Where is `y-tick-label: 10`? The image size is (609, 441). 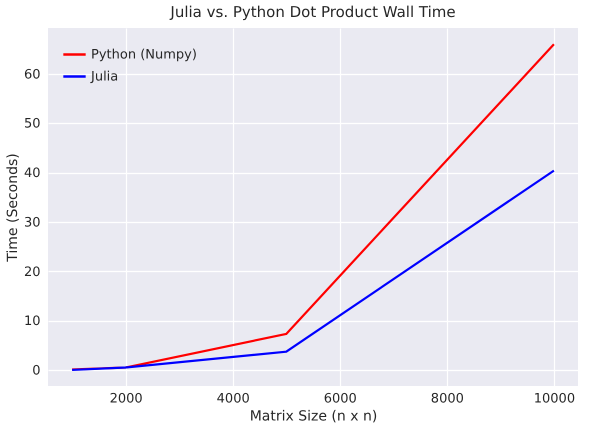 y-tick-label: 10 is located at coordinates (32, 322).